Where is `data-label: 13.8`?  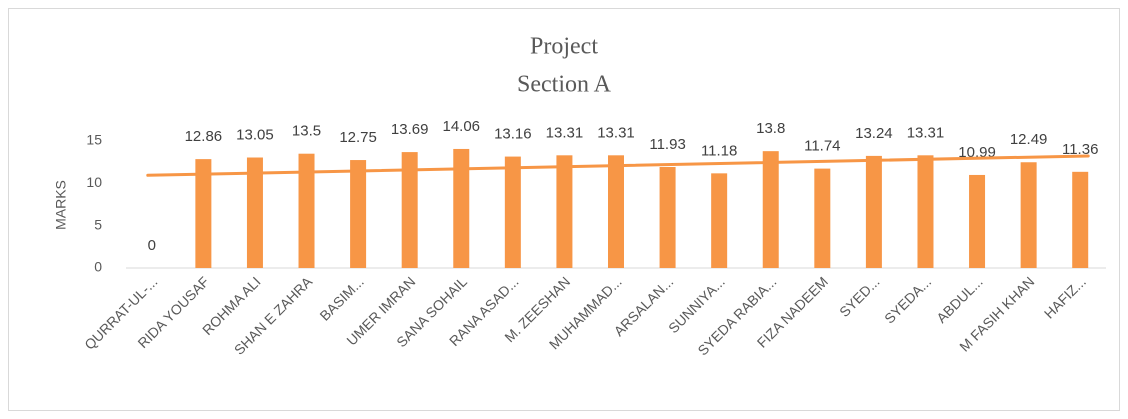 data-label: 13.8 is located at coordinates (770, 128).